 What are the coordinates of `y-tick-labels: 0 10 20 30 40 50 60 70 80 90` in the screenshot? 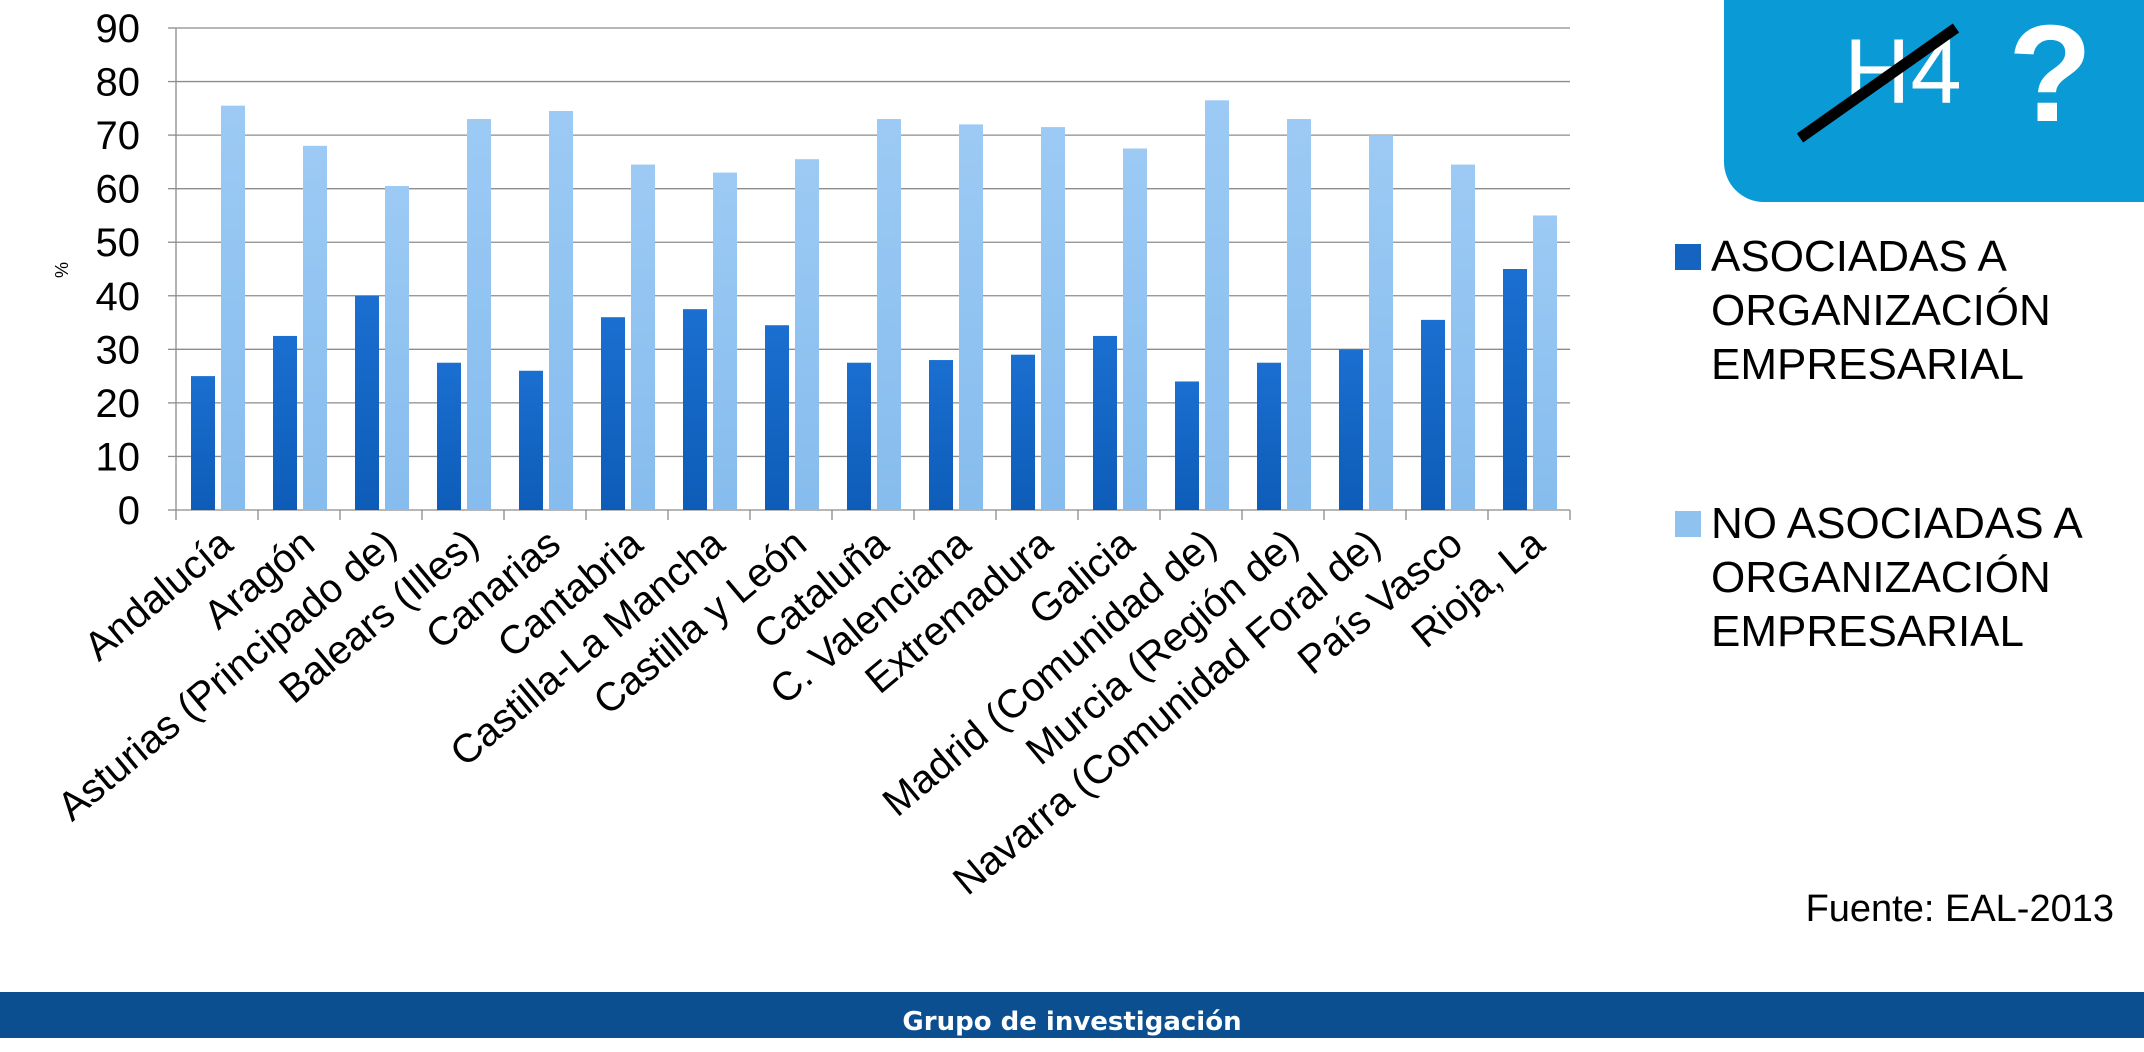 It's located at (118, 270).